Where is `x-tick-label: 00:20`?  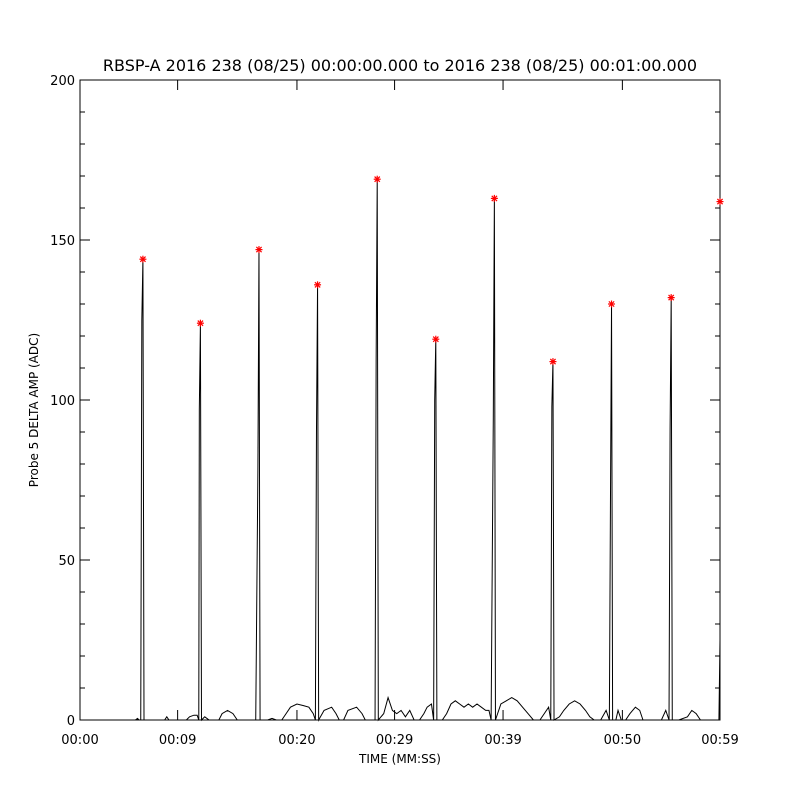
x-tick-label: 00:20 is located at coordinates (296, 740).